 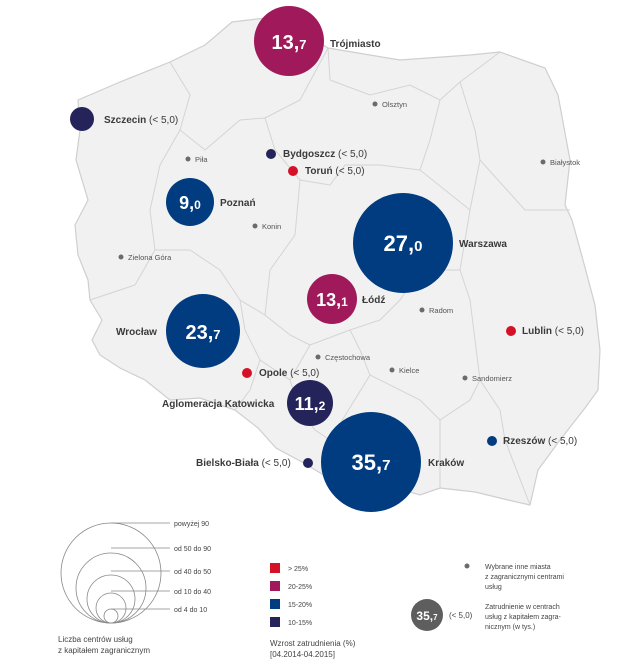 I want to click on svg-text: Radom, so click(x=441, y=310).